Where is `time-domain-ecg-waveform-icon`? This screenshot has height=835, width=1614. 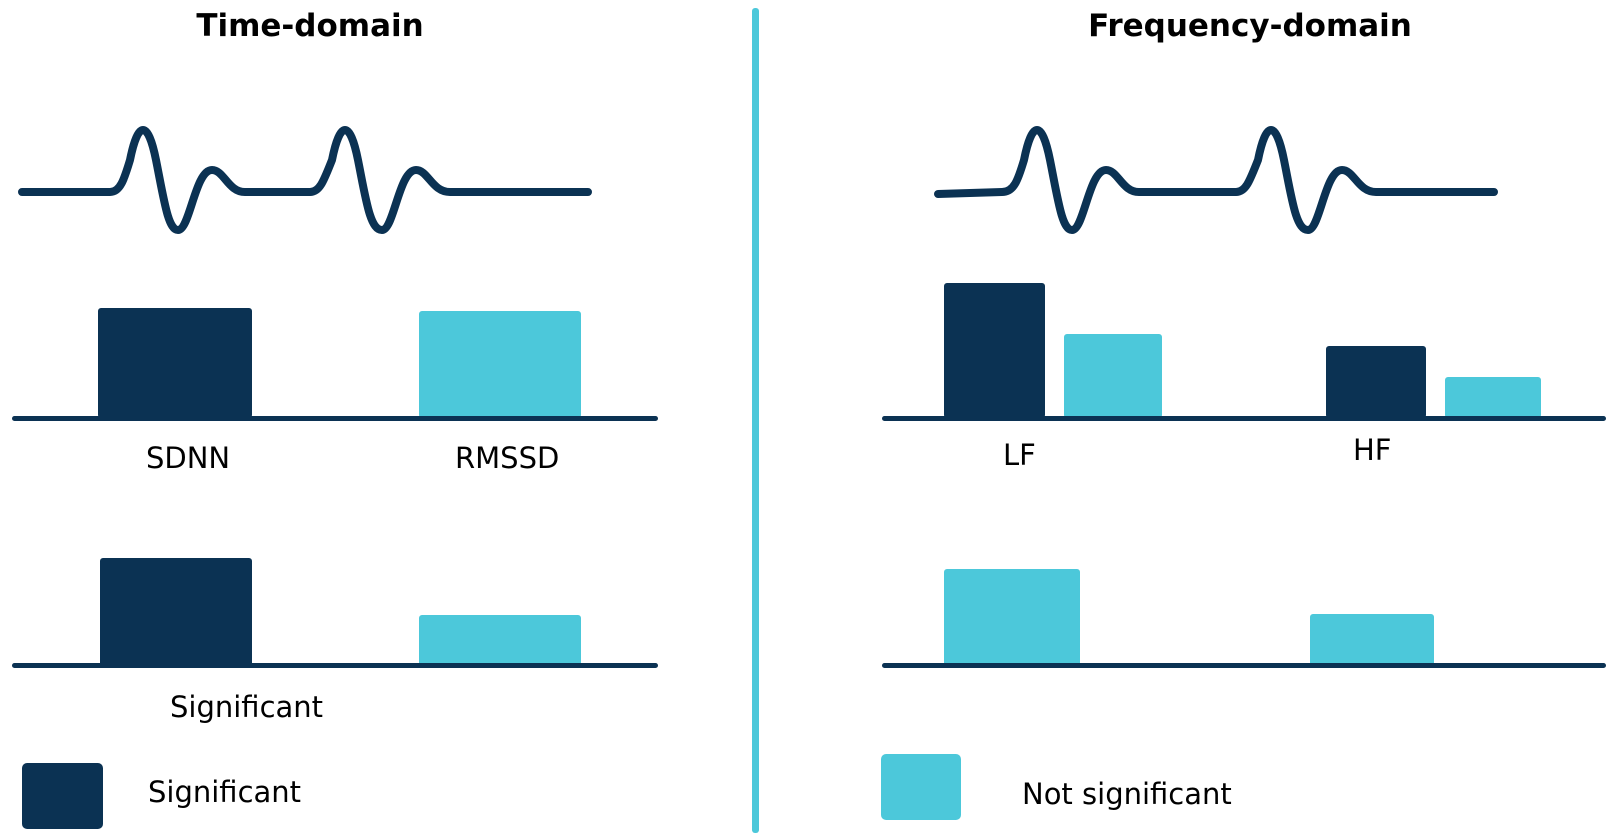
time-domain-ecg-waveform-icon is located at coordinates (305, 180).